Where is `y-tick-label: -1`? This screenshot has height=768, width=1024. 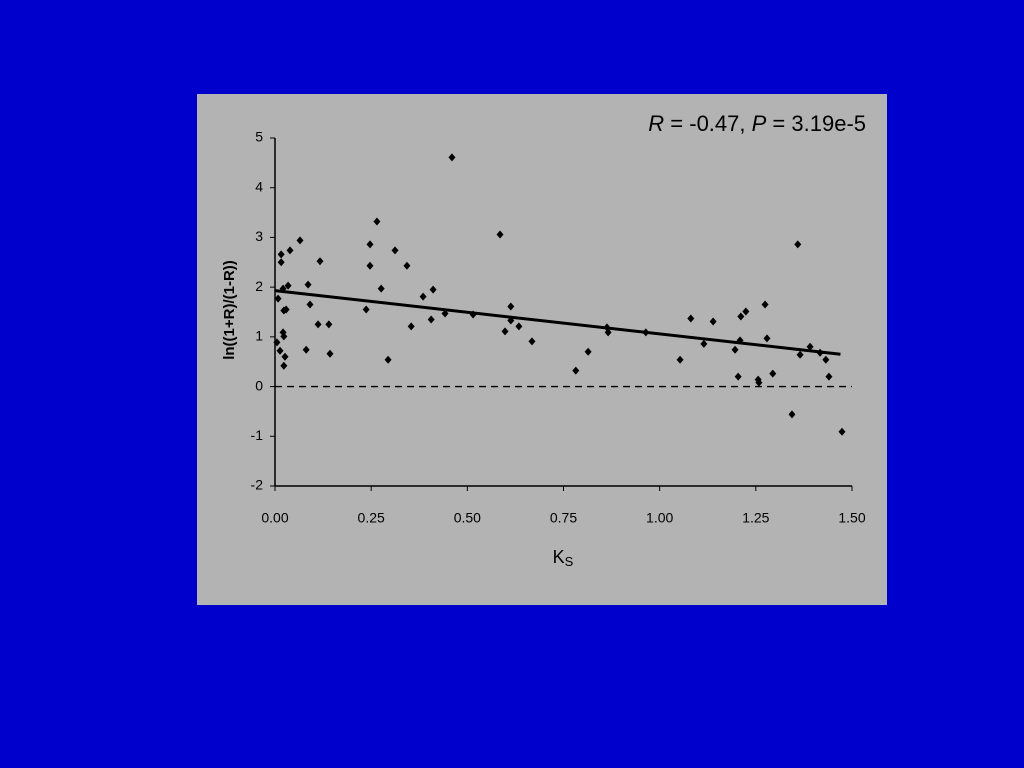
y-tick-label: -1 is located at coordinates (257, 435).